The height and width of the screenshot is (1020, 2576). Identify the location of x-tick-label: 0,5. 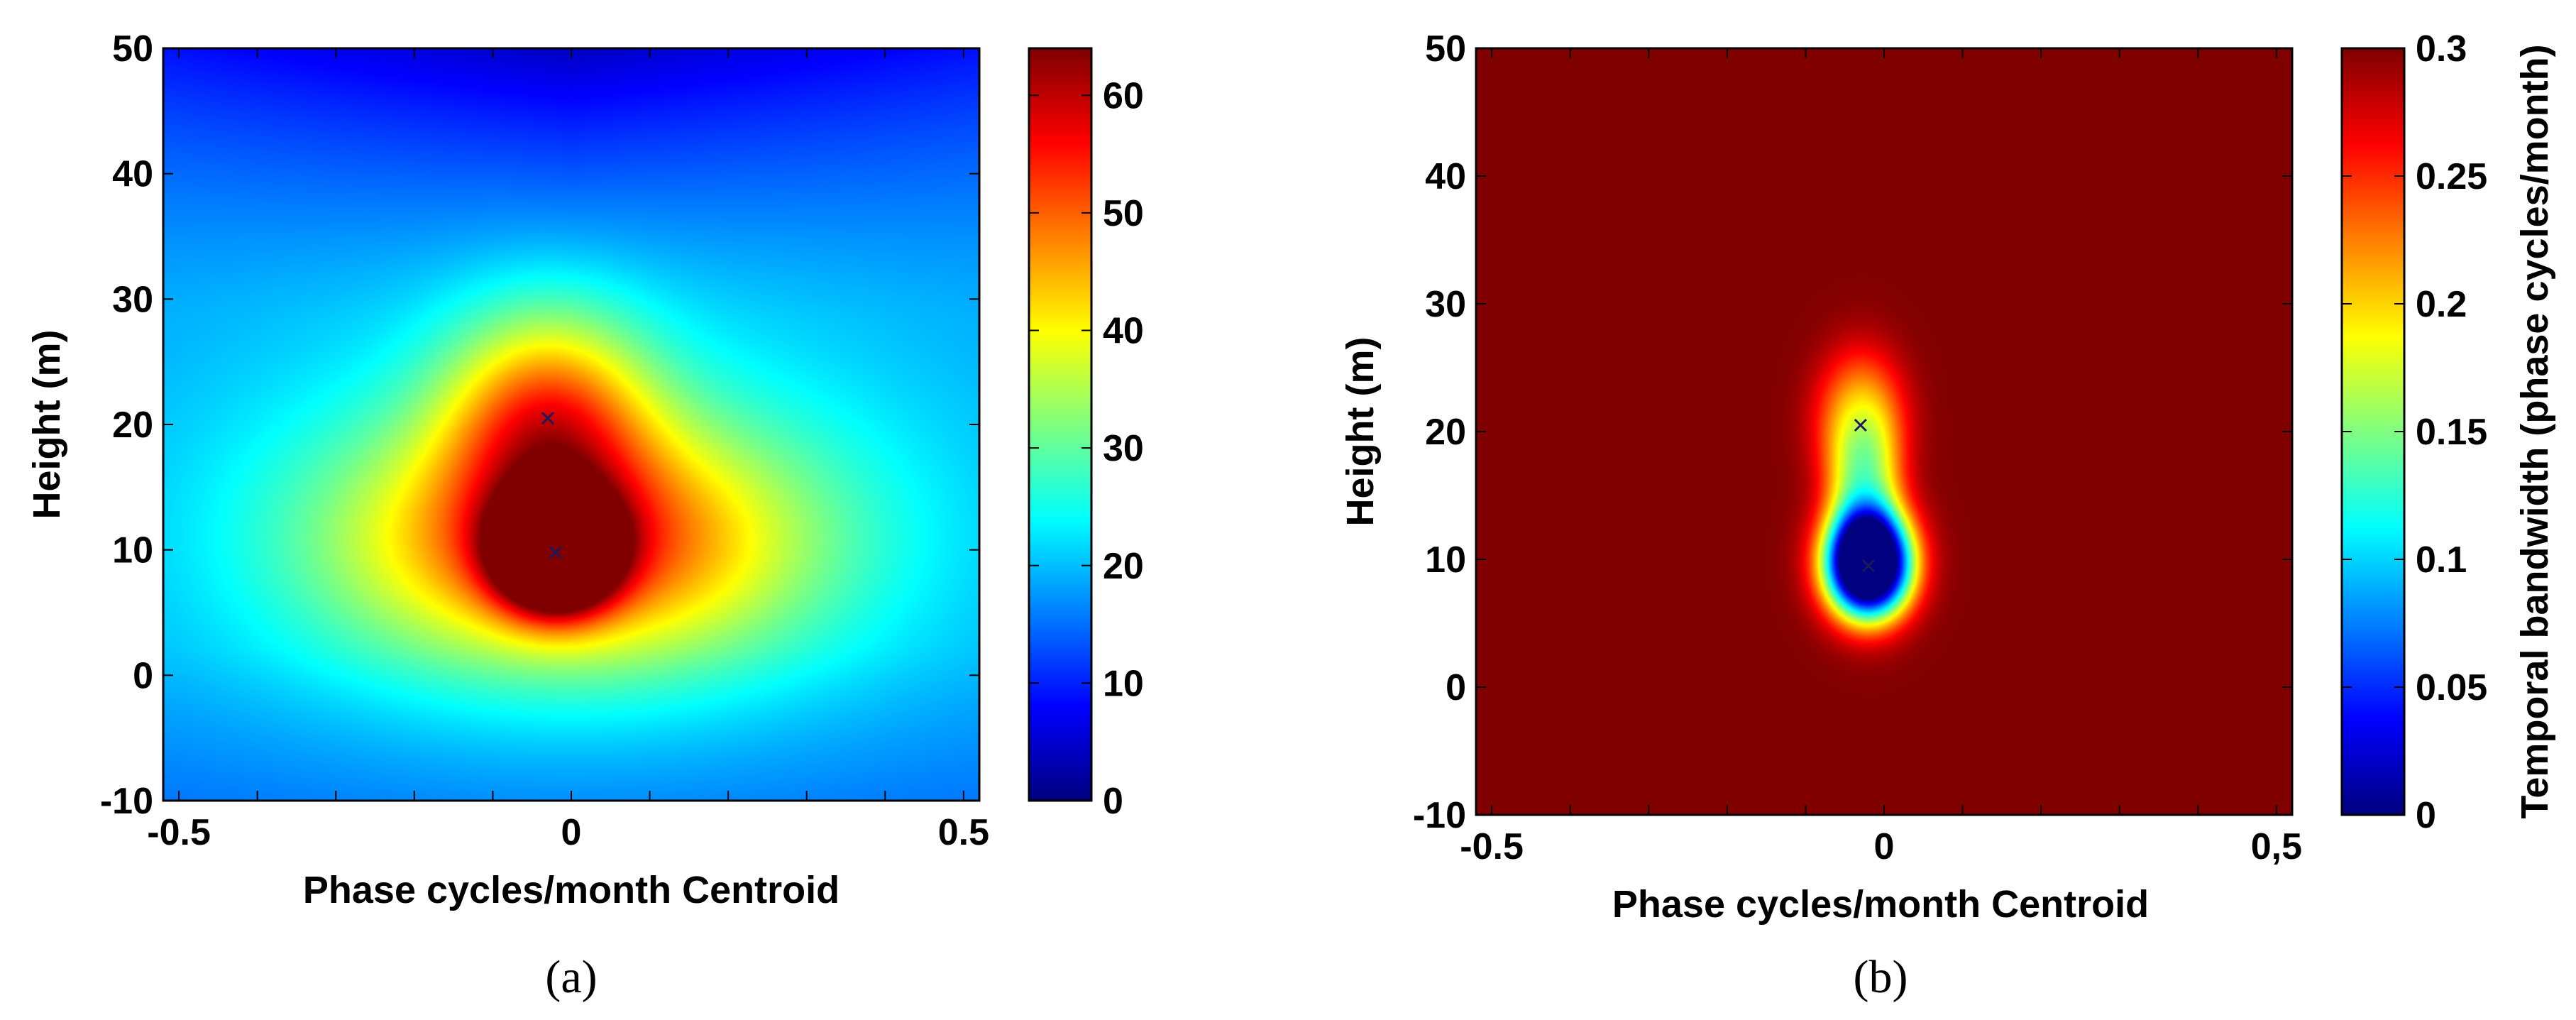
(2276, 846).